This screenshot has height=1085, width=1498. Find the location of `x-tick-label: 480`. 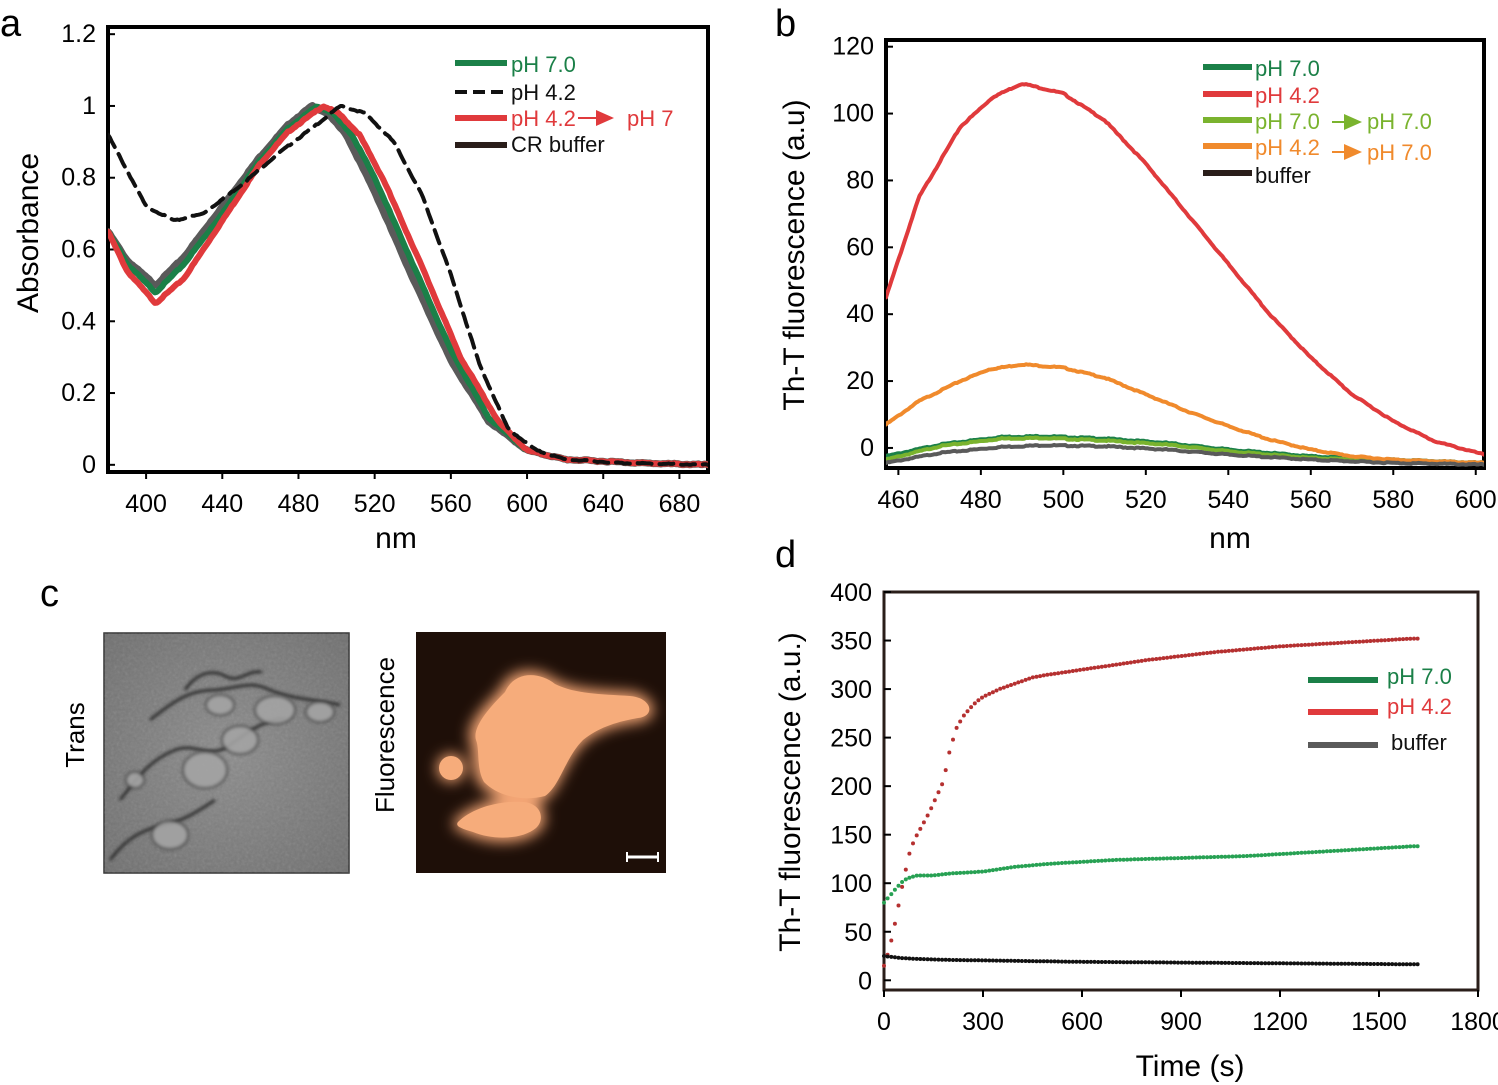

x-tick-label: 480 is located at coordinates (299, 504).